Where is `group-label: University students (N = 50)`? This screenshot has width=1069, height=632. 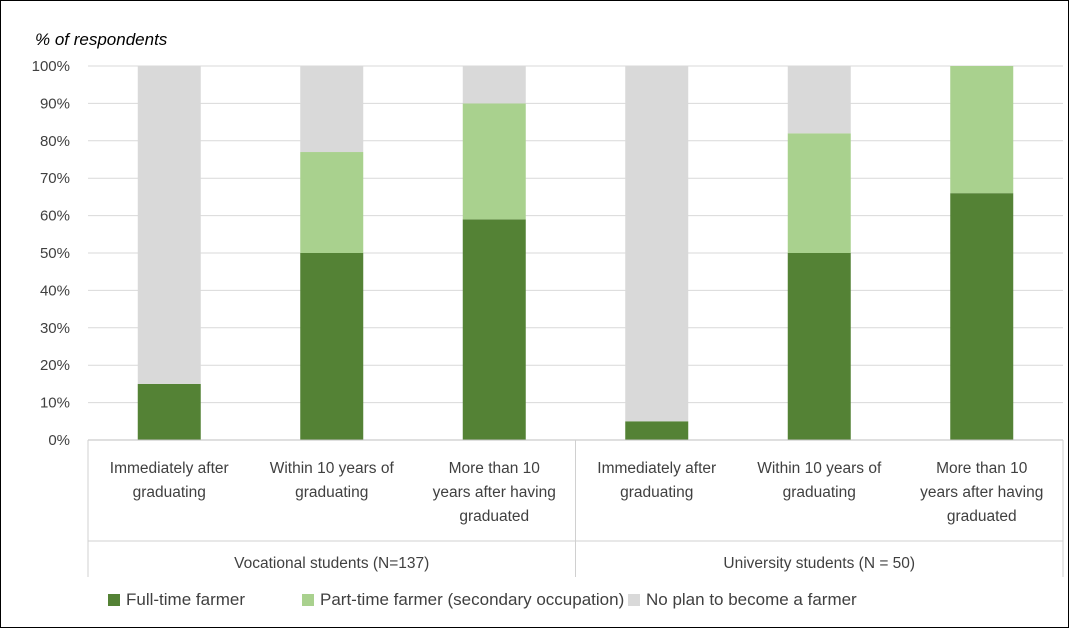
group-label: University students (N = 50) is located at coordinates (819, 563).